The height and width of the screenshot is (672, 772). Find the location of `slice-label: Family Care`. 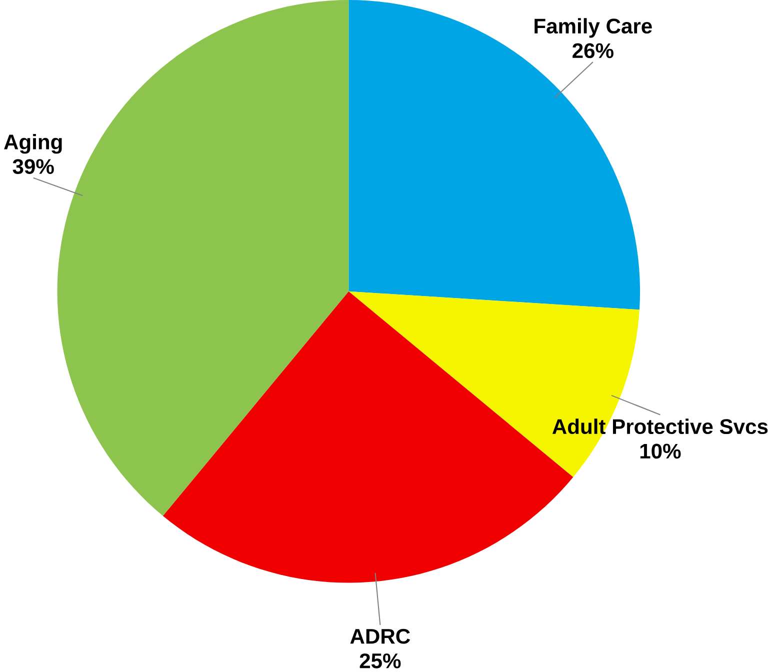

slice-label: Family Care is located at coordinates (593, 28).